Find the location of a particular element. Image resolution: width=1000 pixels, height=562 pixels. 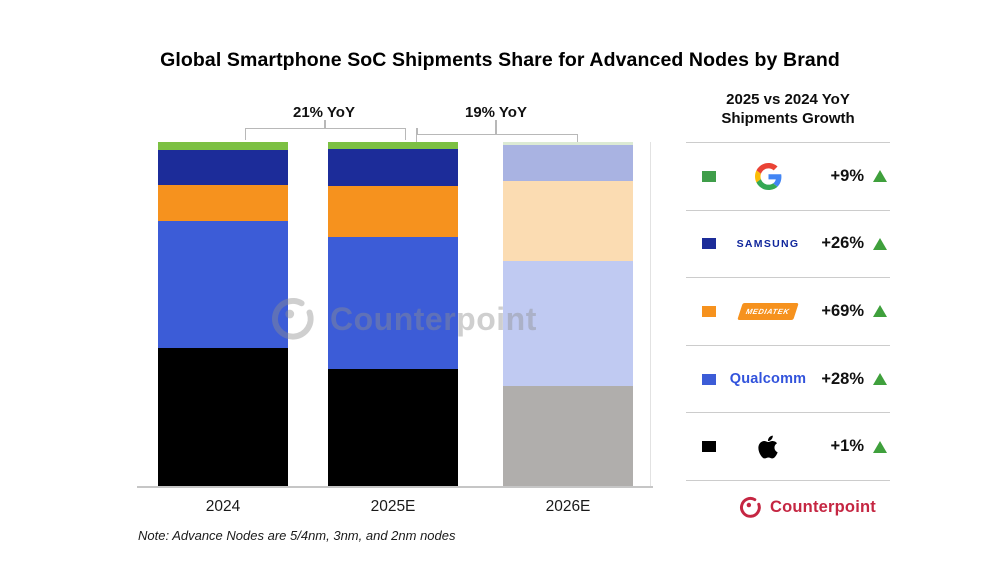

yoy-bracket-2-tick is located at coordinates (496, 127).